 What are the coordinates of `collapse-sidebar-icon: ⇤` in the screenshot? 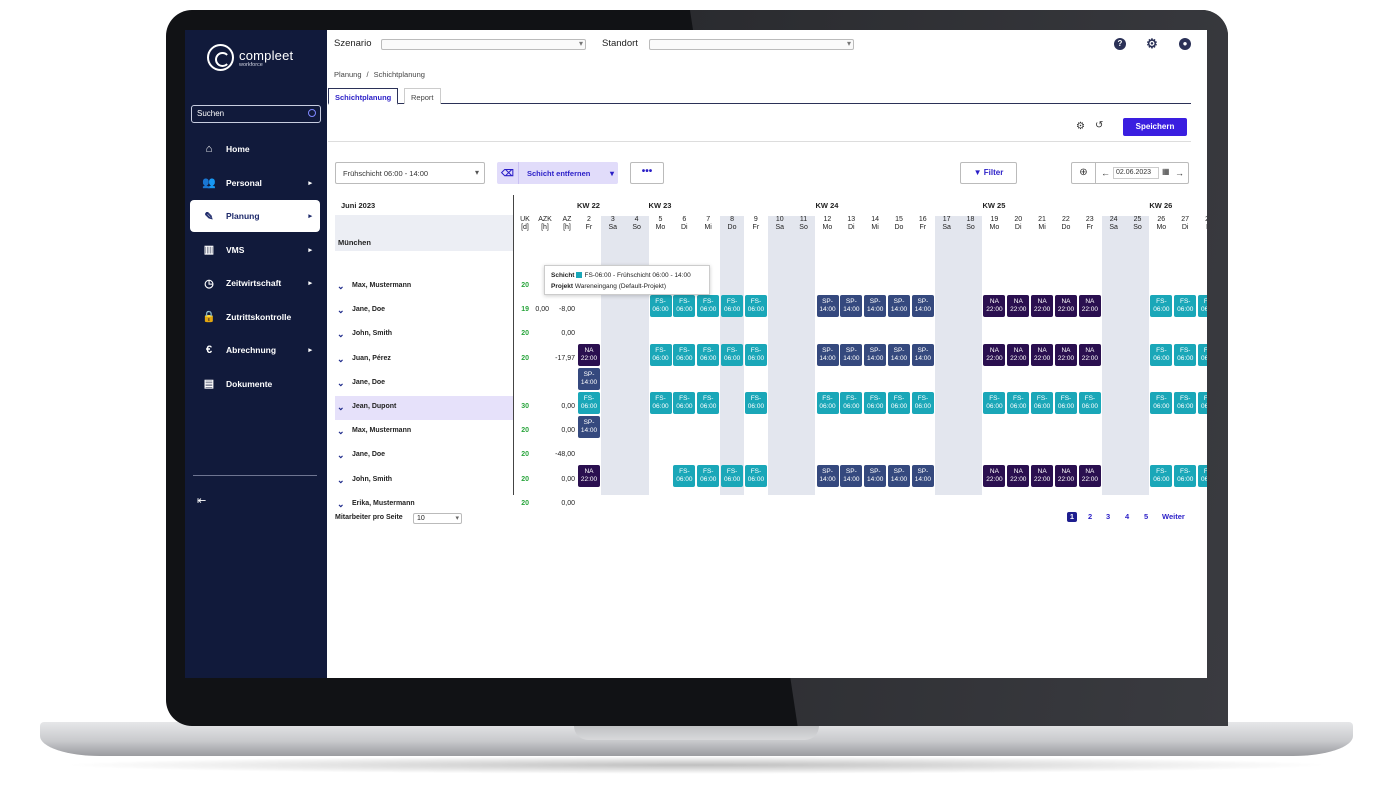 It's located at (202, 501).